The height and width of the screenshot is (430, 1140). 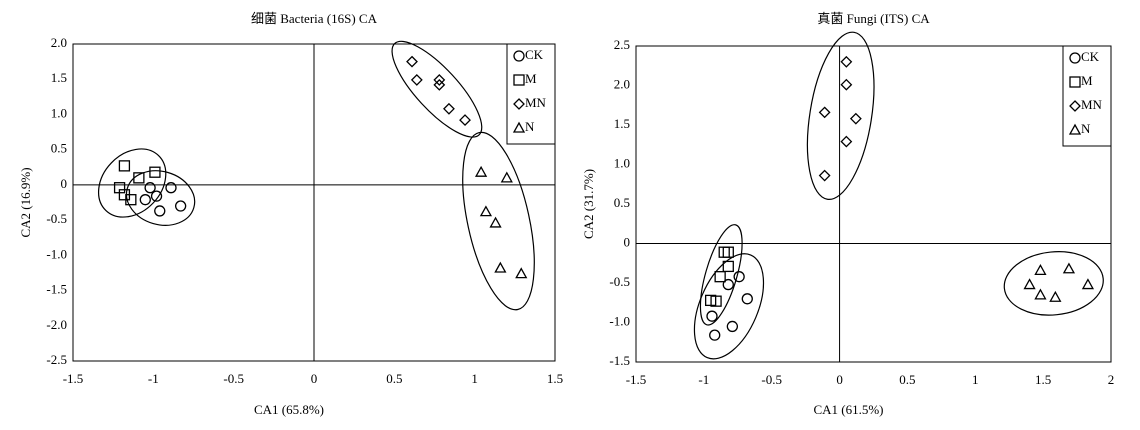 What do you see at coordinates (25, 202) in the screenshot?
I see `y-axis-label: CA2 (16.9%)` at bounding box center [25, 202].